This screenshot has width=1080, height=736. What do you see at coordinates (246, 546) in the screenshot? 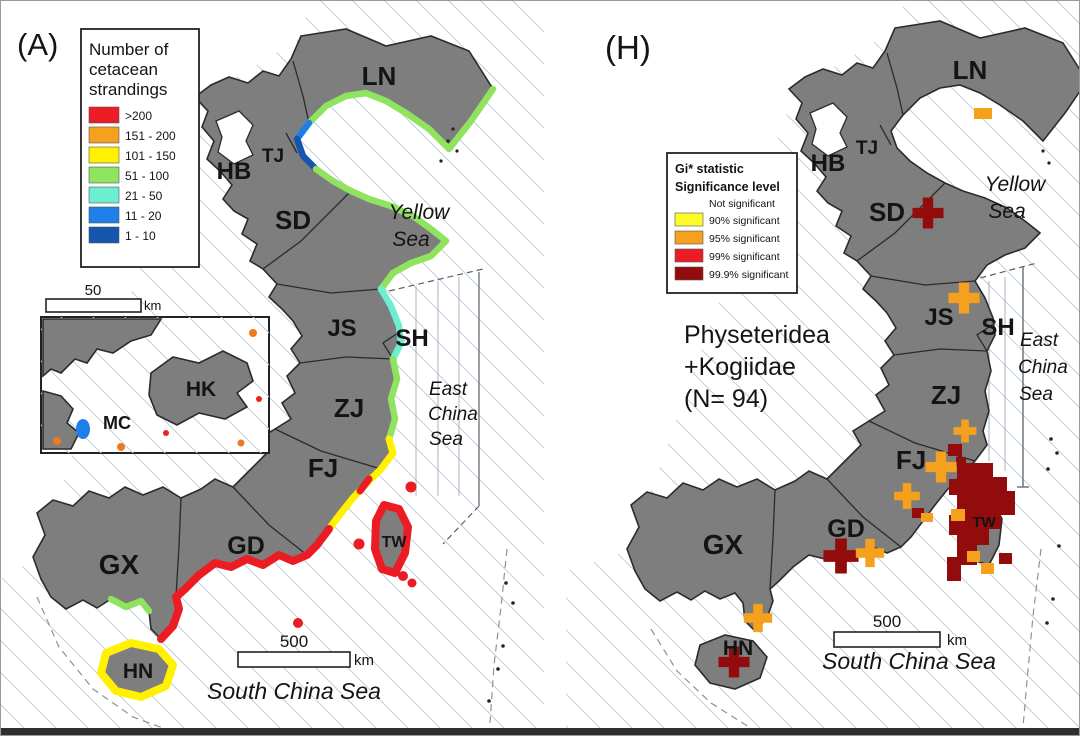
I see `province-label-gd: GD` at bounding box center [246, 546].